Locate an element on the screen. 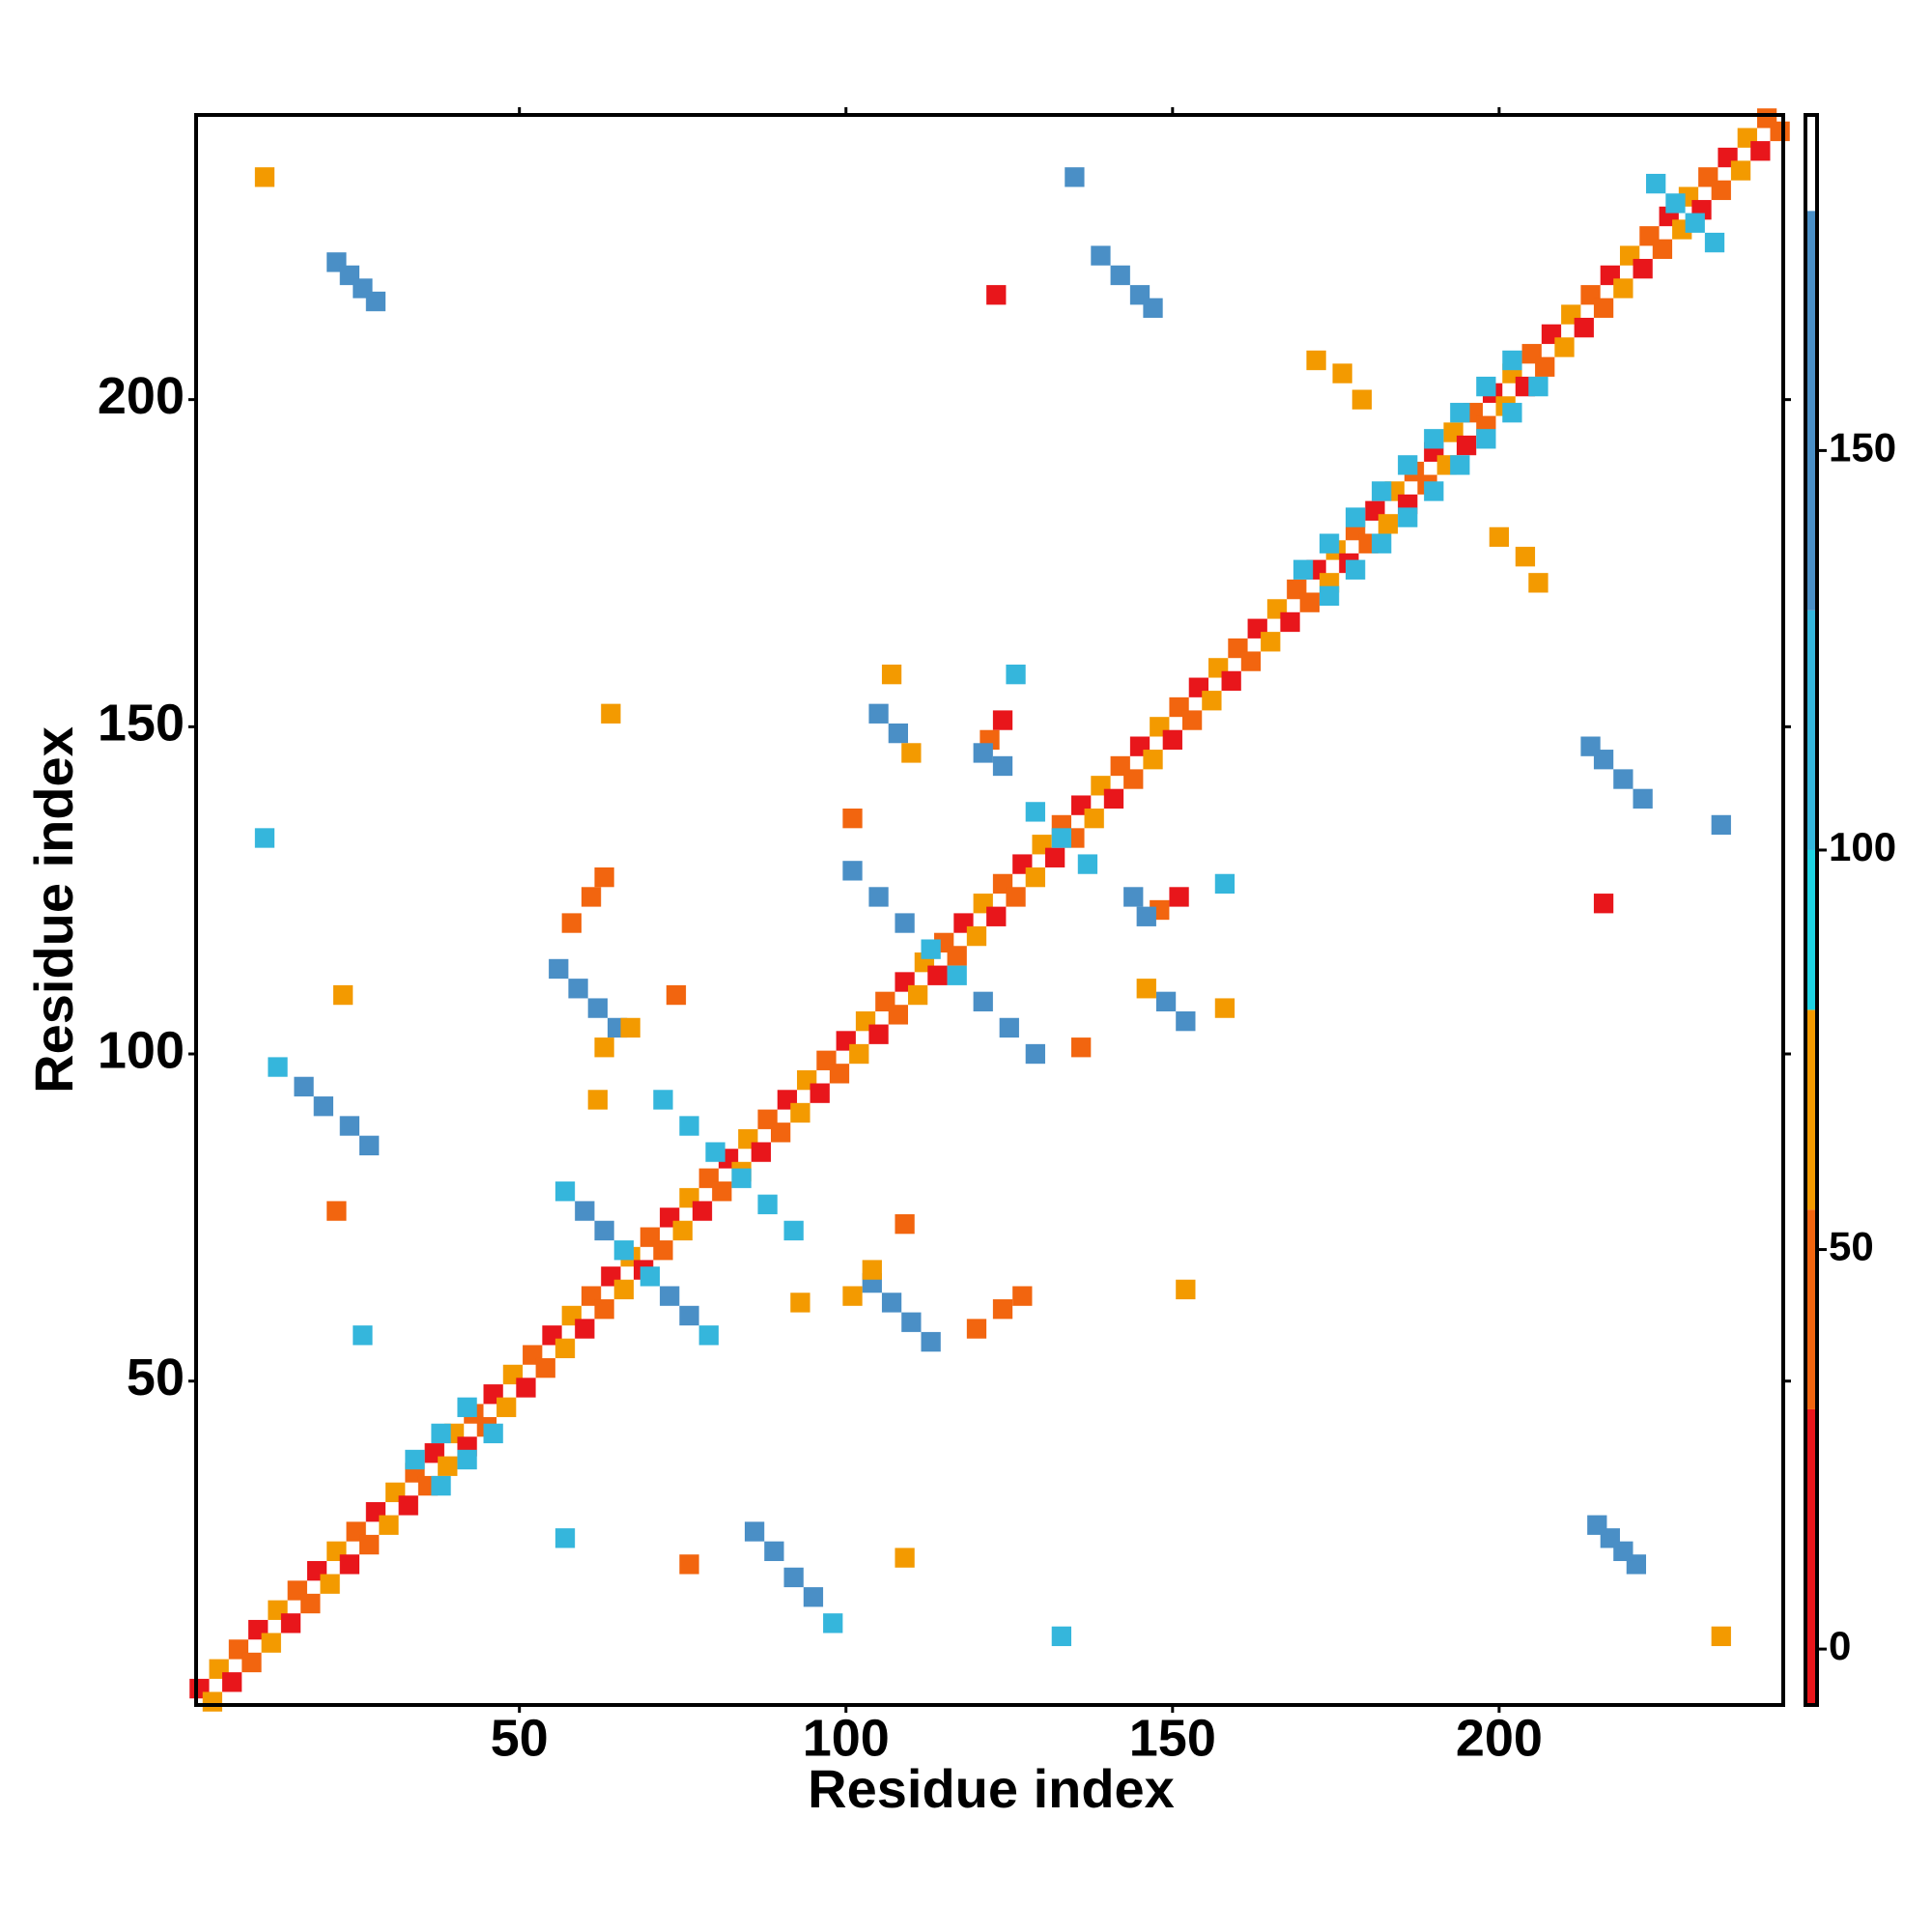 The height and width of the screenshot is (1932, 1932). colorbar-frame is located at coordinates (1811, 910).